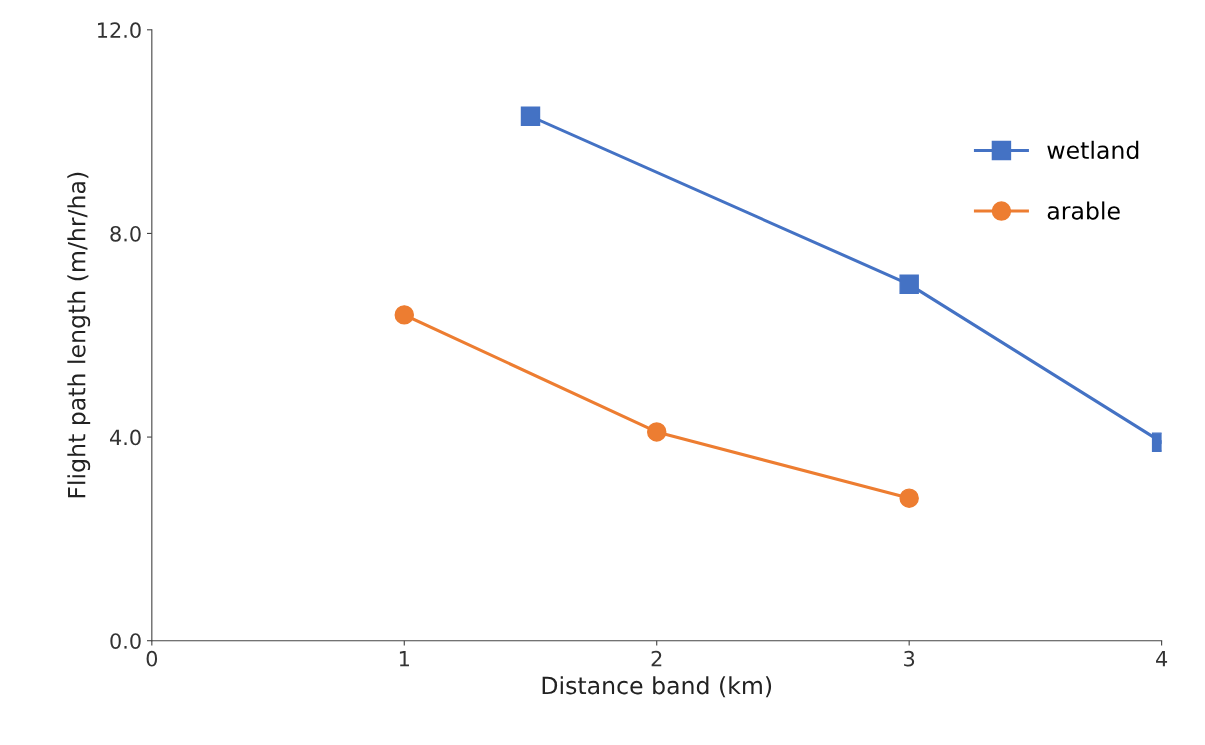 This screenshot has width=1205, height=745. I want to click on y-tick-label: 12.0, so click(119, 30).